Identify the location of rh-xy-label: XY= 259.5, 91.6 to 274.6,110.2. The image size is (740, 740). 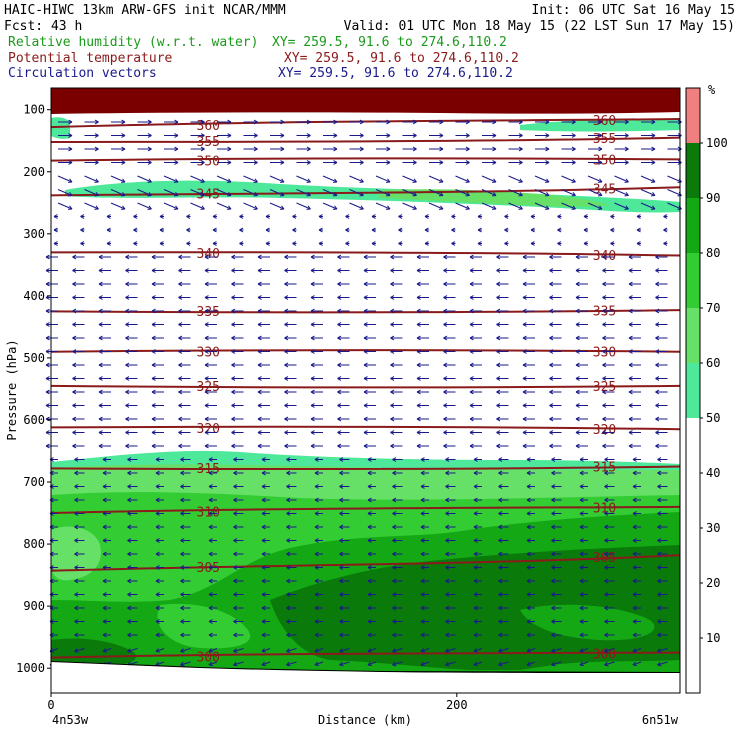
(389, 42).